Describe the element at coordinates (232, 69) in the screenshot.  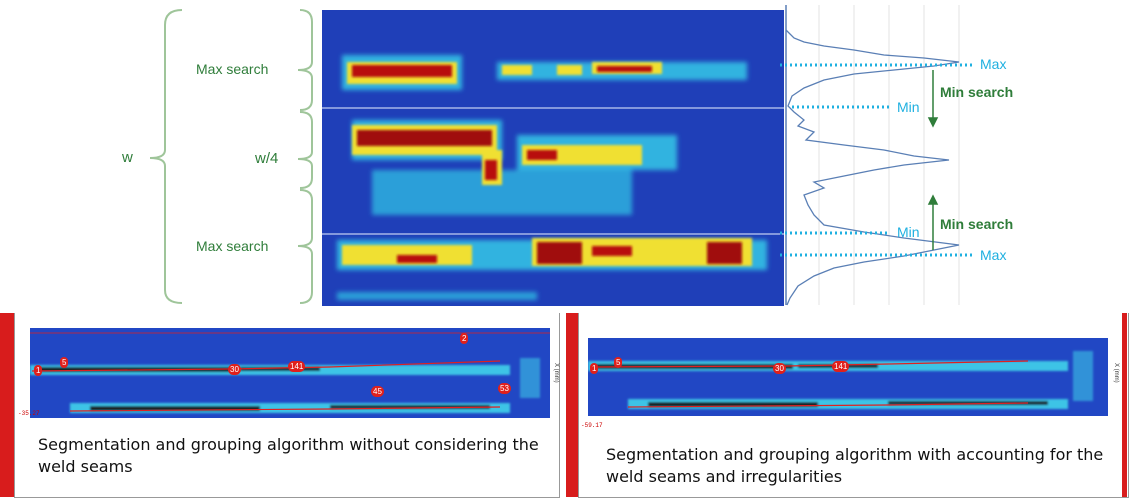
I see `label-max-search-top: Max search` at that location.